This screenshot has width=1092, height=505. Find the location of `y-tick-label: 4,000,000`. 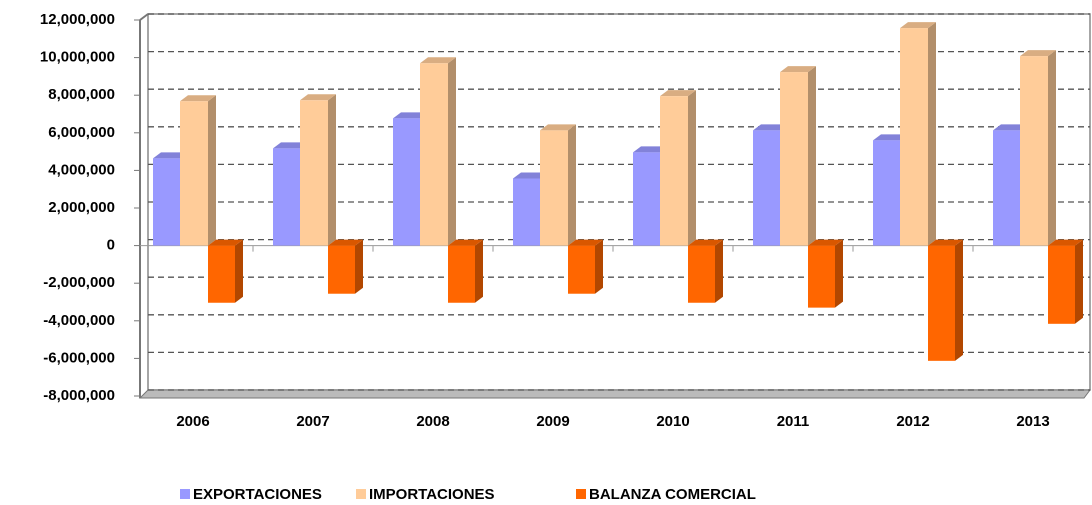

y-tick-label: 4,000,000 is located at coordinates (81, 169).